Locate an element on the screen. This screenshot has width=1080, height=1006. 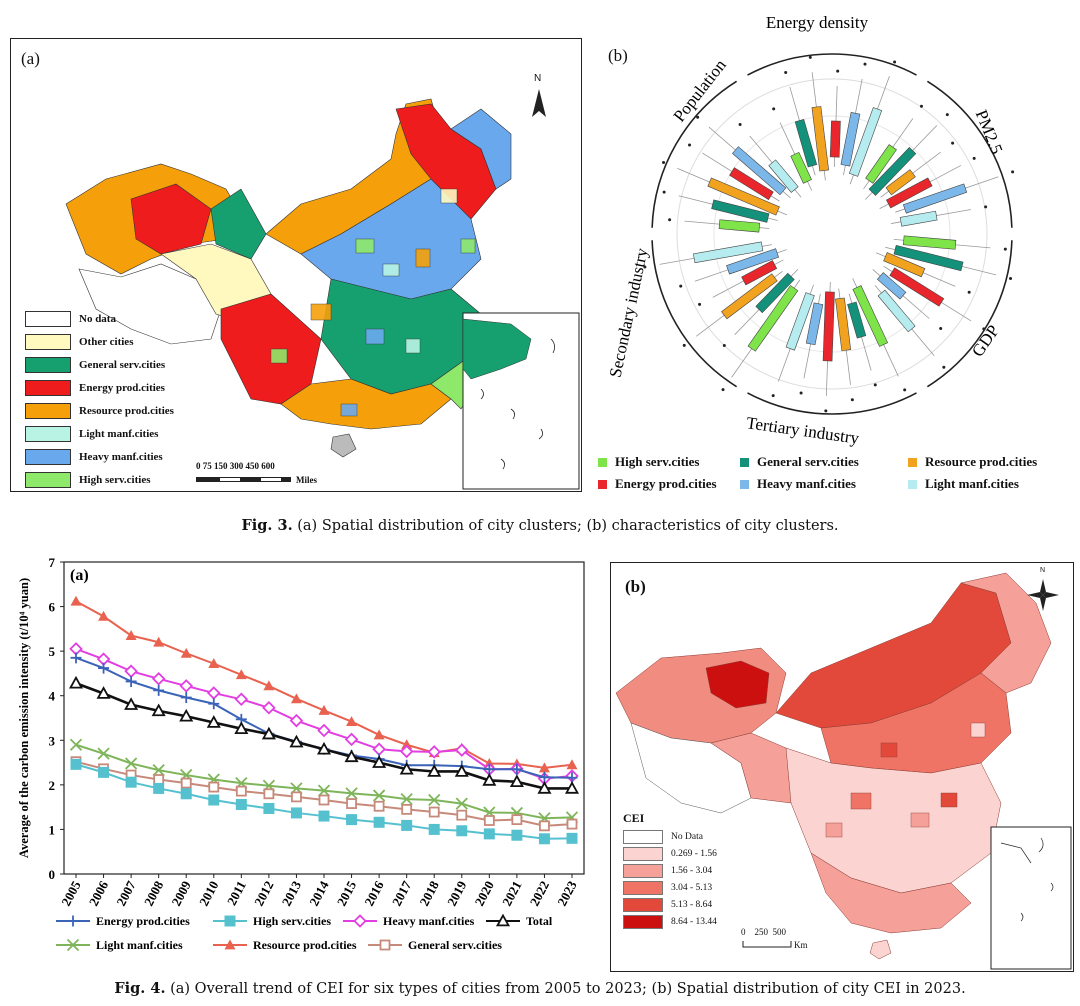
x-tick-label: 2021 is located at coordinates (511, 893).